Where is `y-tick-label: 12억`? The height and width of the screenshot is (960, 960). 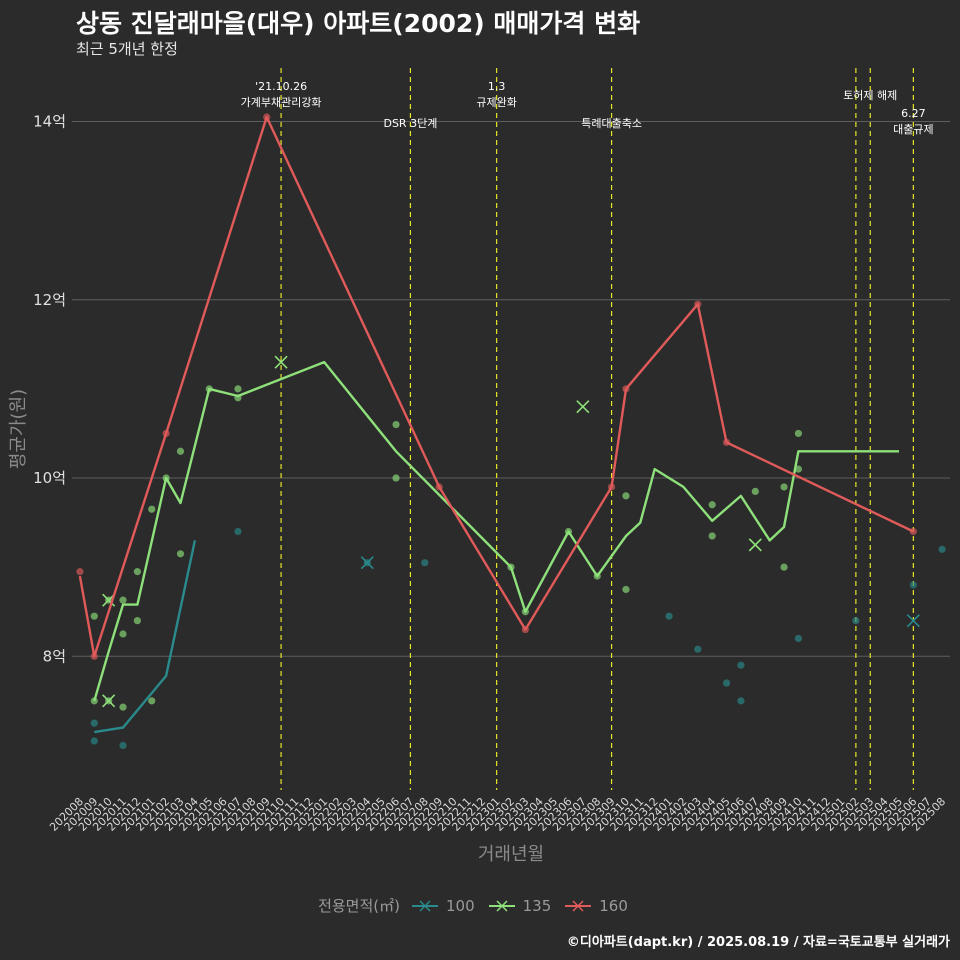
y-tick-label: 12억 is located at coordinates (49, 300).